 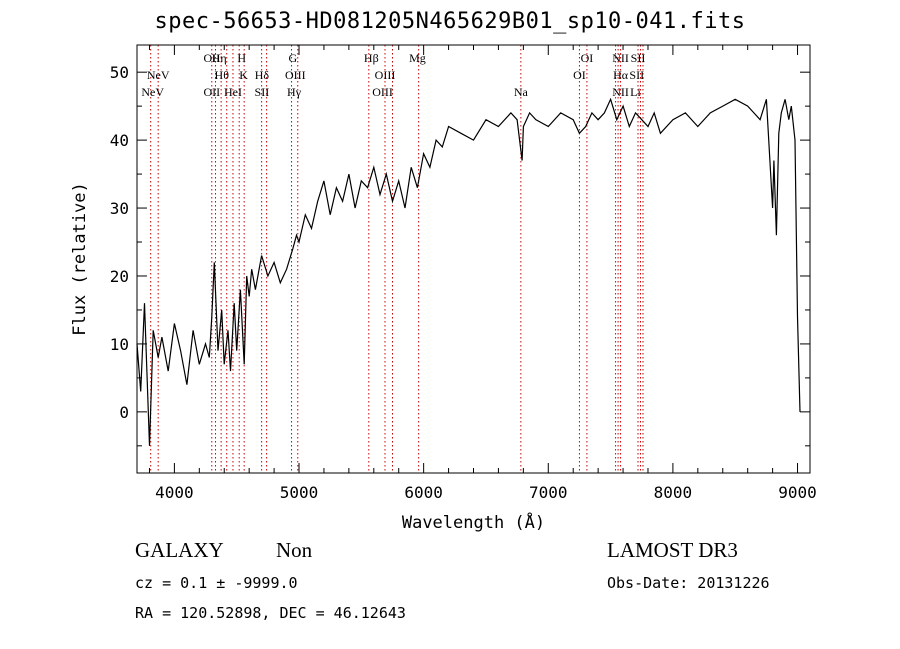 I want to click on x-tick-label: 6000, so click(x=423, y=492).